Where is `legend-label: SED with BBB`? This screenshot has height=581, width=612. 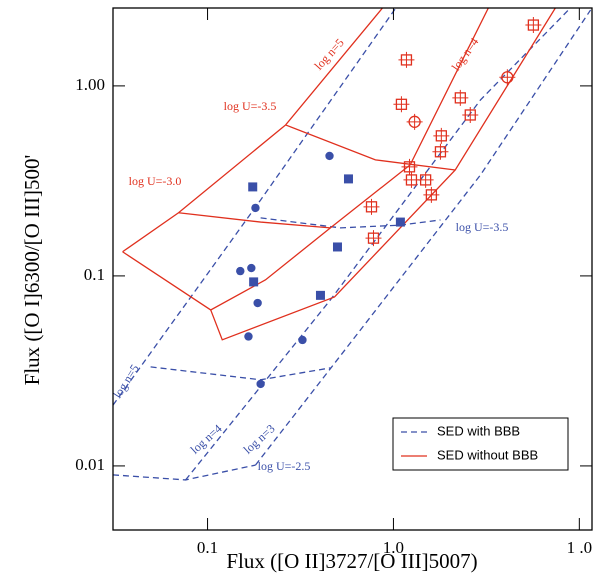 legend-label: SED with BBB is located at coordinates (478, 430).